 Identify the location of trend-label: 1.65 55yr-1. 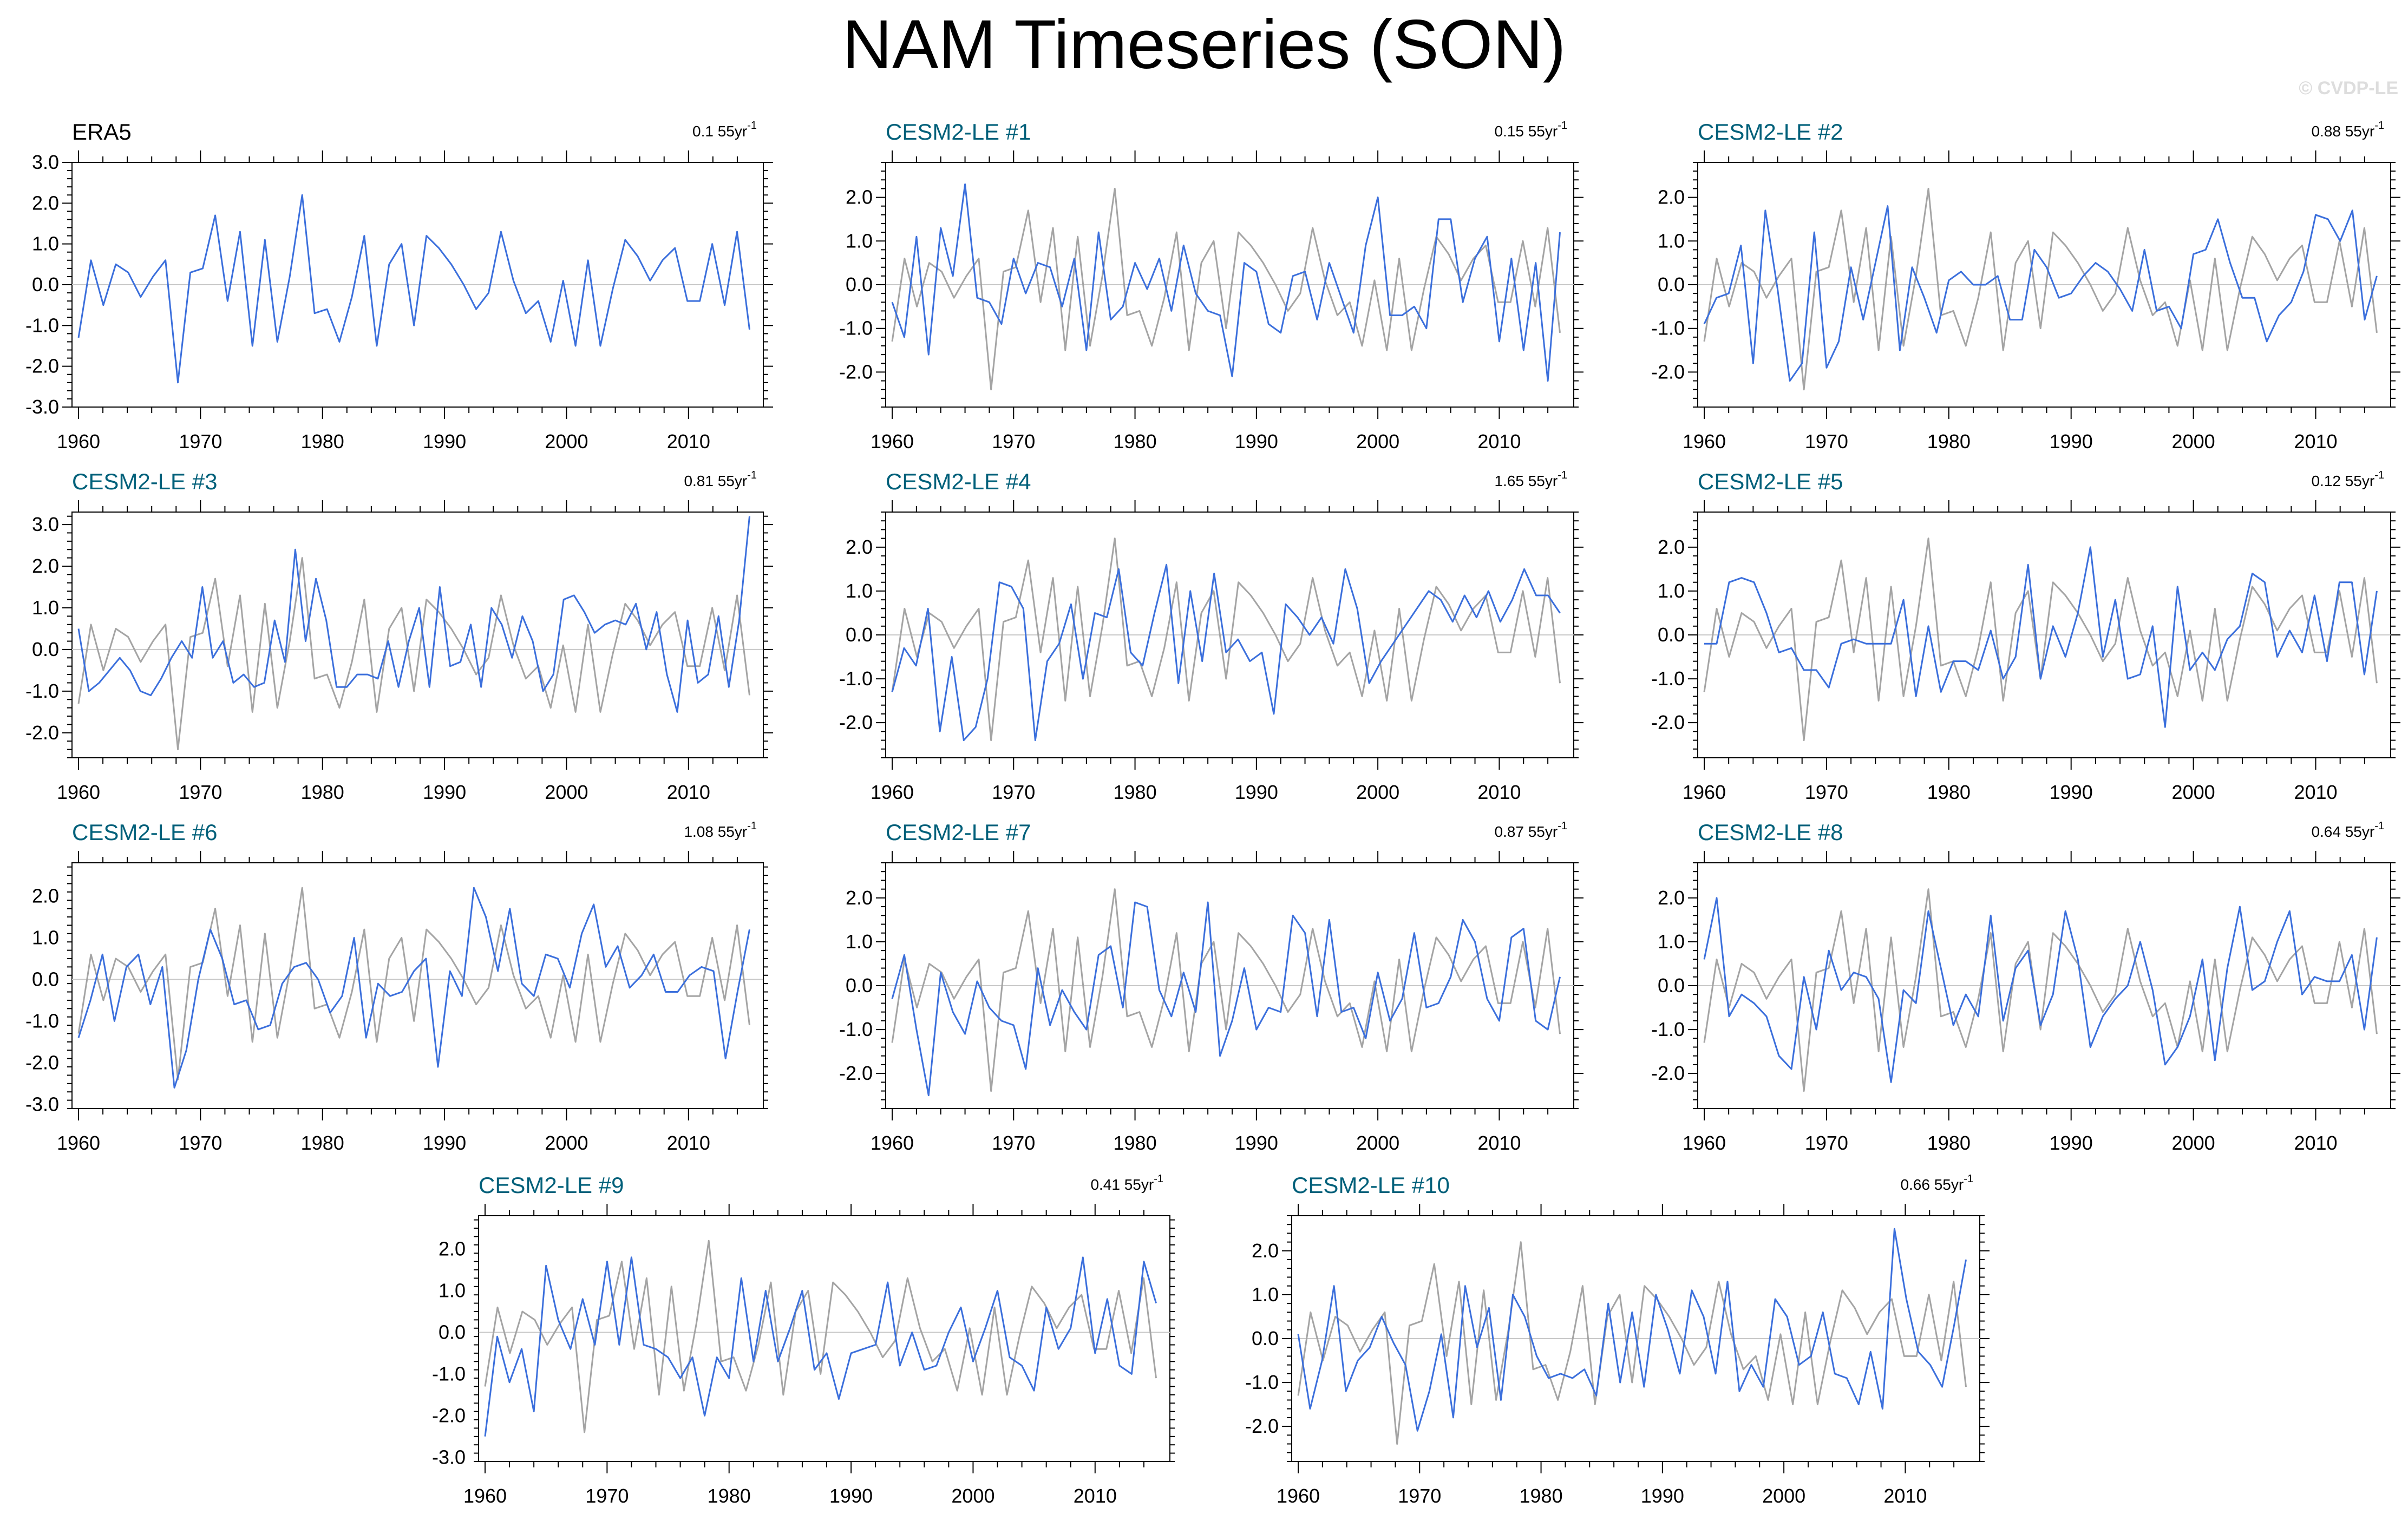
(1530, 479).